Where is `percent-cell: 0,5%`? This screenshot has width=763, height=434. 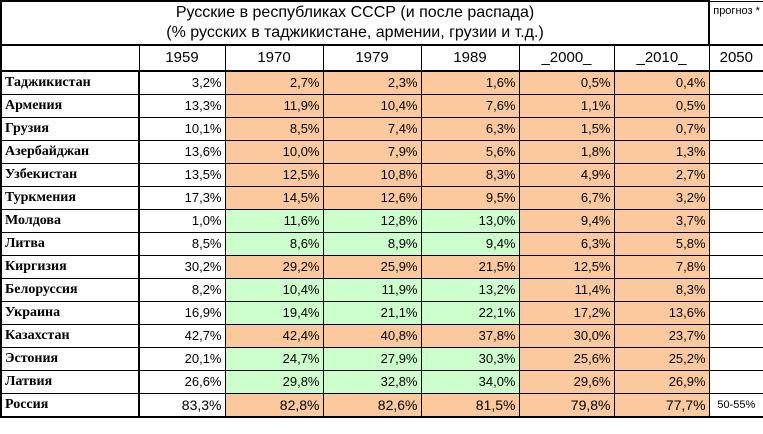
percent-cell: 0,5% is located at coordinates (661, 106).